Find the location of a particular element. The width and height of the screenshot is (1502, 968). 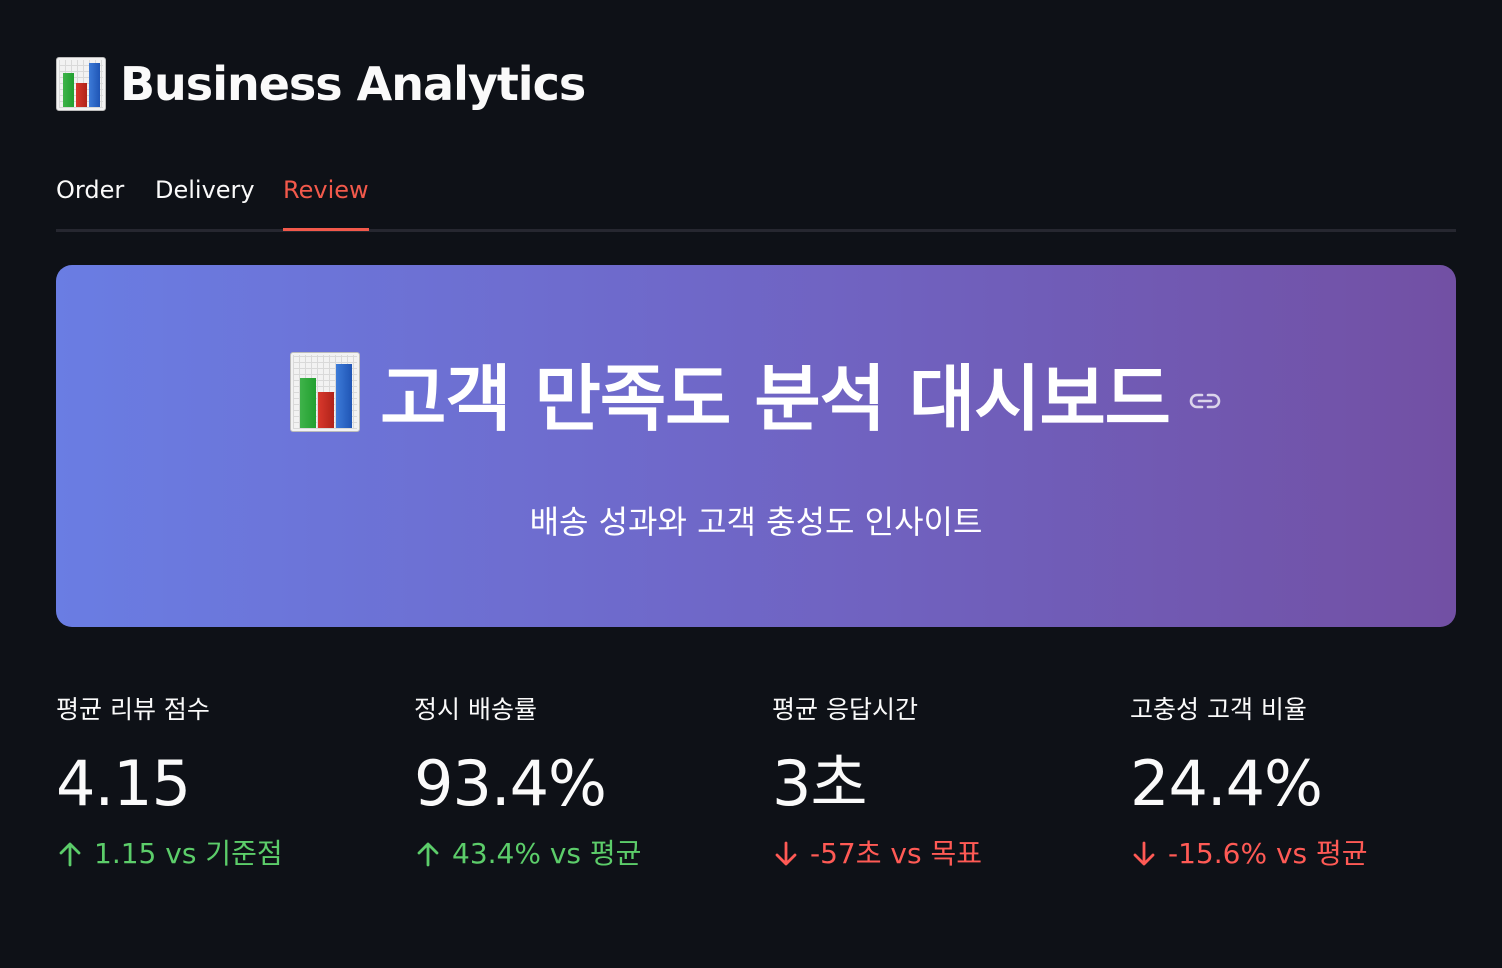

tab-delivery: Delivery is located at coordinates (205, 190).